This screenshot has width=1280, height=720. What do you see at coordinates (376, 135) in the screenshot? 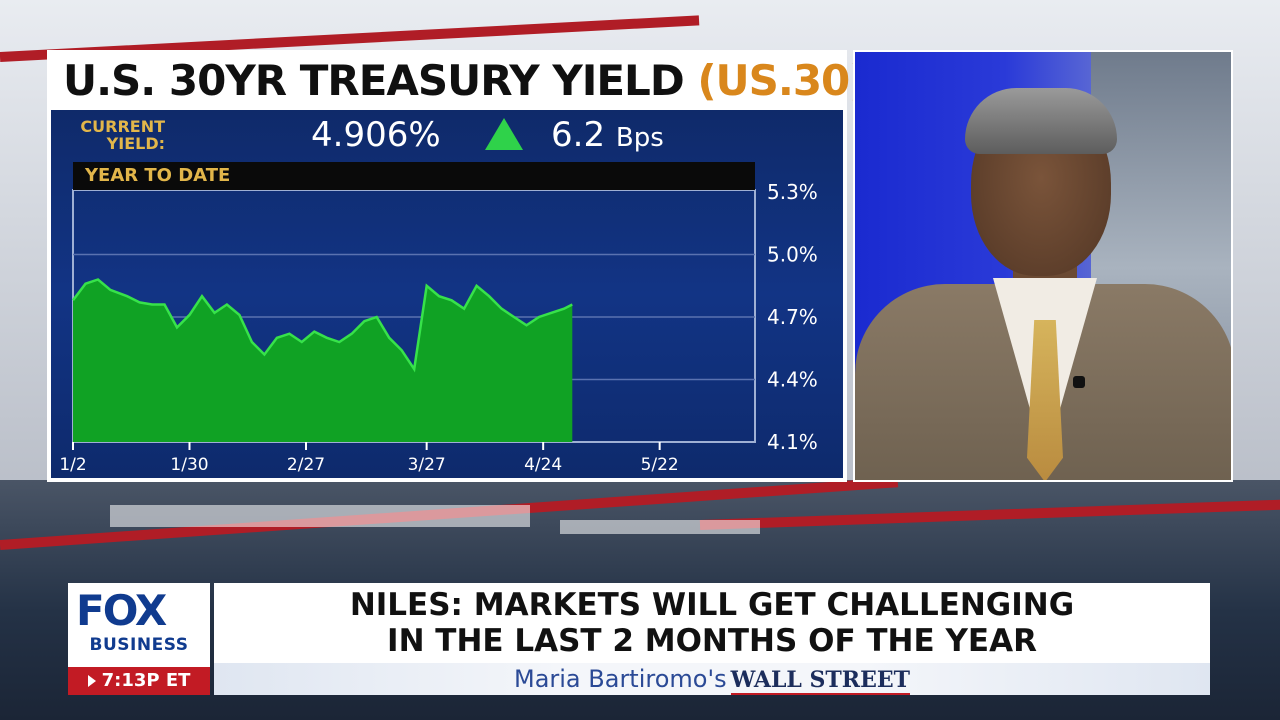
I see `current-yield-value: 4.906%` at bounding box center [376, 135].